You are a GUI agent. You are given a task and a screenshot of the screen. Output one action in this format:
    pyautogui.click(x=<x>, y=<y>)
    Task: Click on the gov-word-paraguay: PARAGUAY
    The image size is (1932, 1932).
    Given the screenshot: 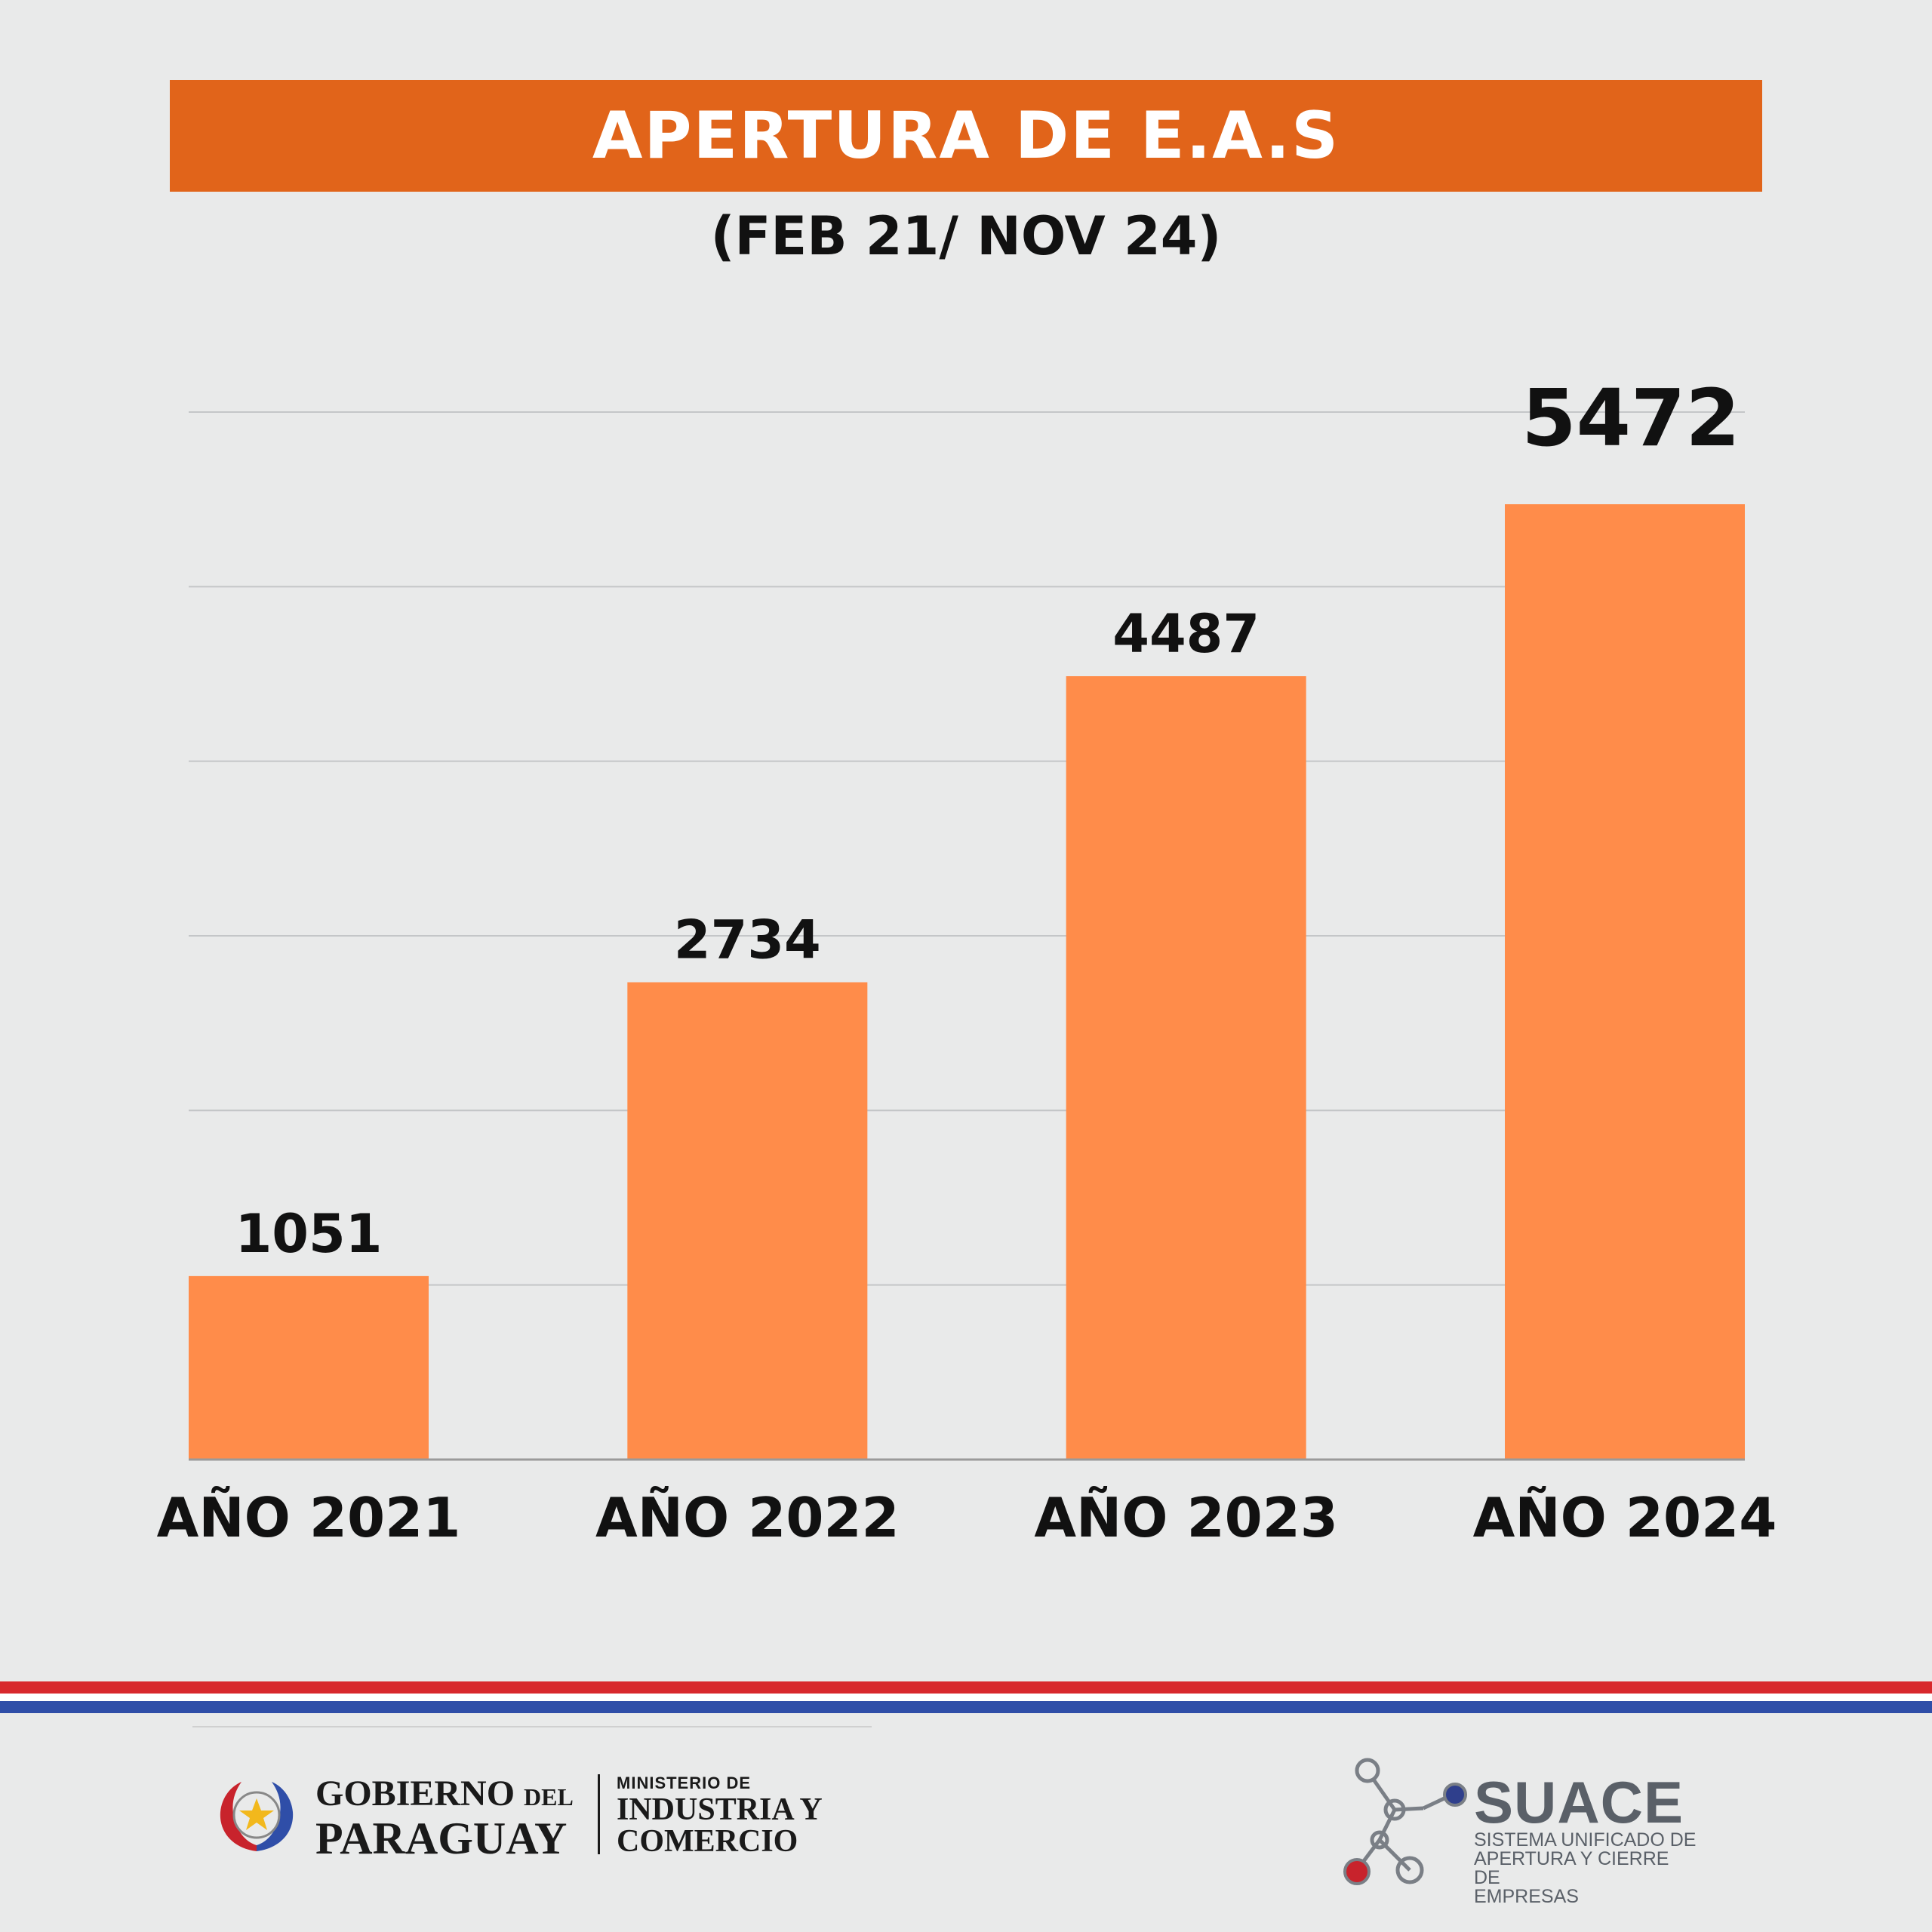 What is the action you would take?
    pyautogui.click(x=441, y=1838)
    